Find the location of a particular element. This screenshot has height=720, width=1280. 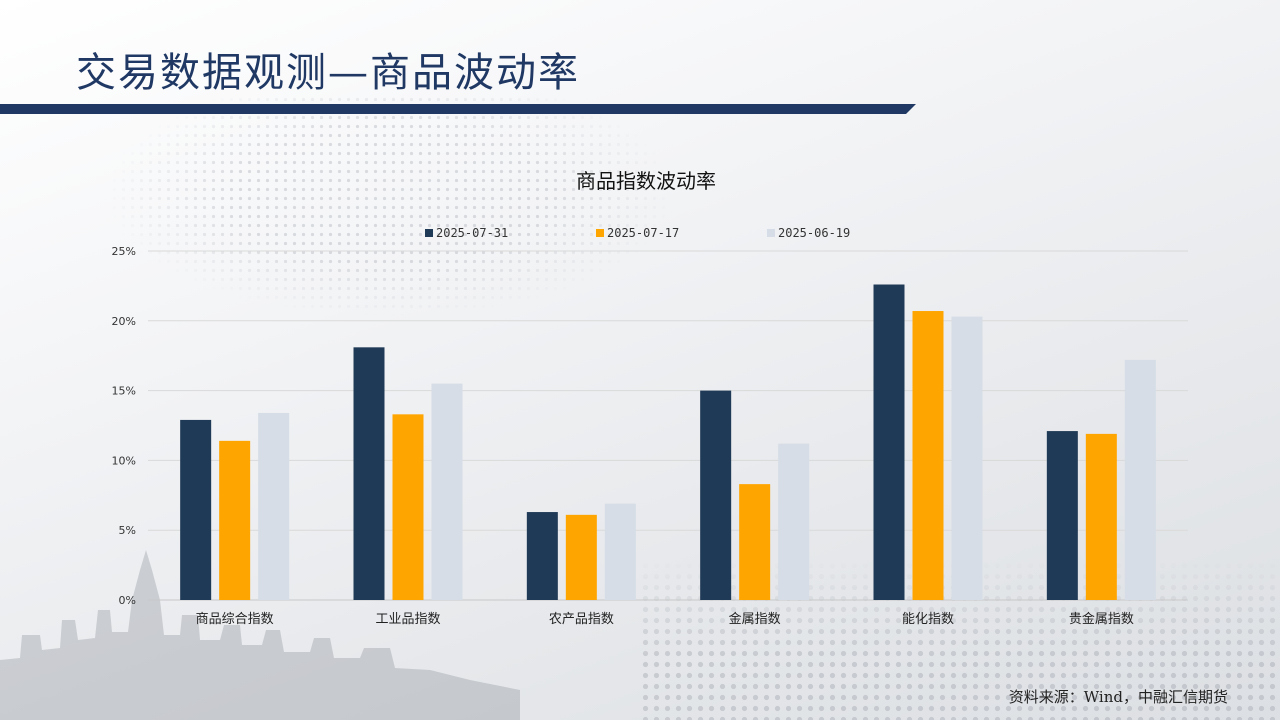

page-title: 交易数据观测—商品波动率 is located at coordinates (328, 73).